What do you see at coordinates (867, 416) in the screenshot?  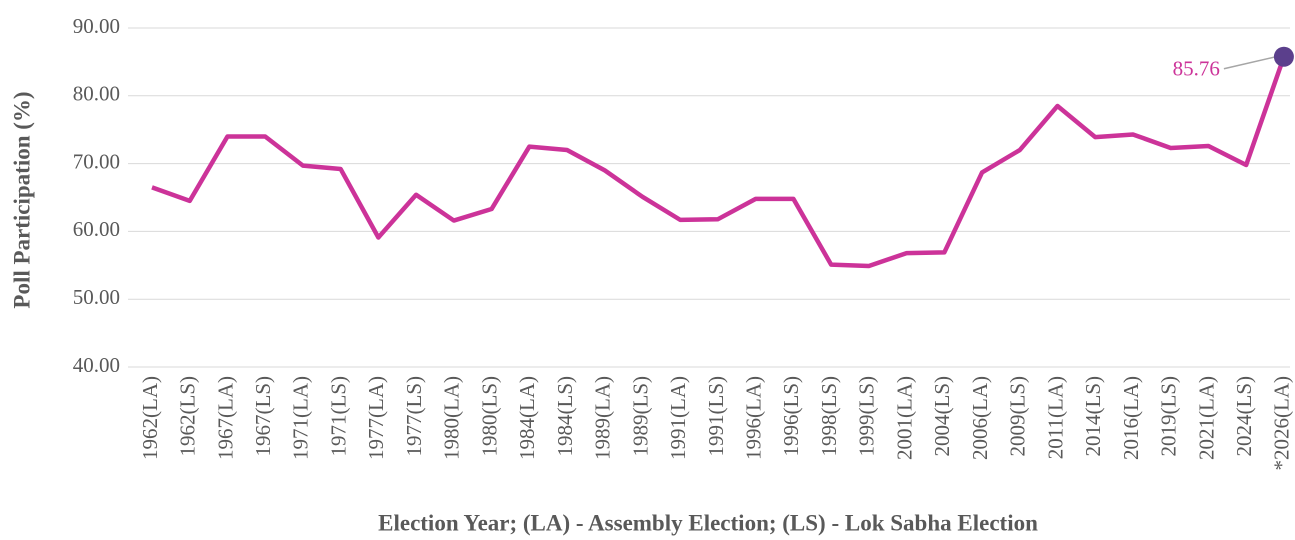 I see `x-tick-label: 1999(LS)` at bounding box center [867, 416].